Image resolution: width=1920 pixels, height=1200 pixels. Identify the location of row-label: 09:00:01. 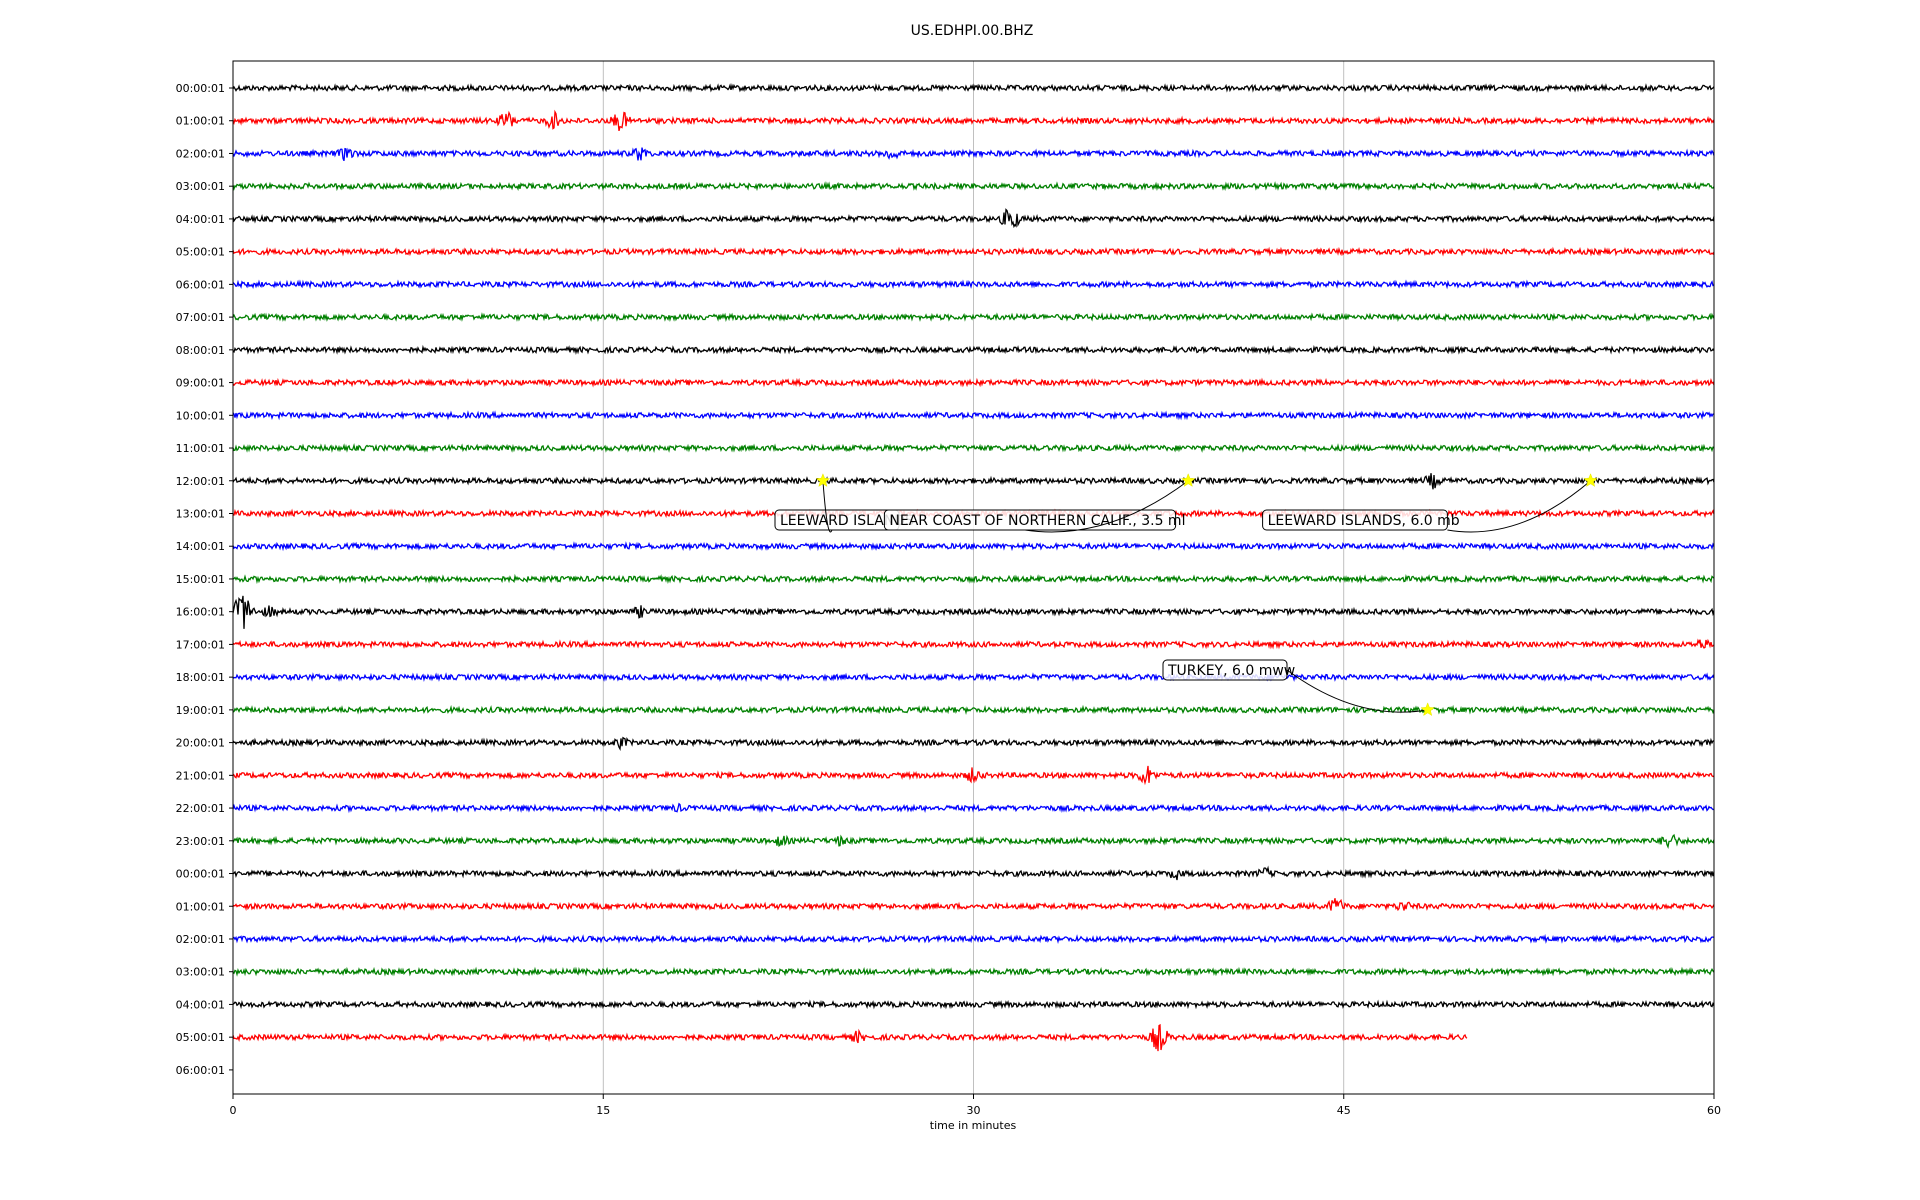
(200, 383).